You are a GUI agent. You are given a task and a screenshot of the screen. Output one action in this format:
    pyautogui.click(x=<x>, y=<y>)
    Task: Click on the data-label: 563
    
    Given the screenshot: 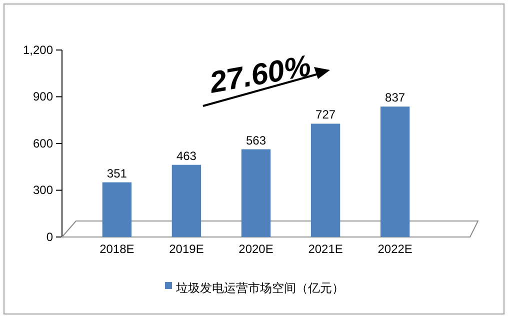 What is the action you would take?
    pyautogui.click(x=256, y=140)
    